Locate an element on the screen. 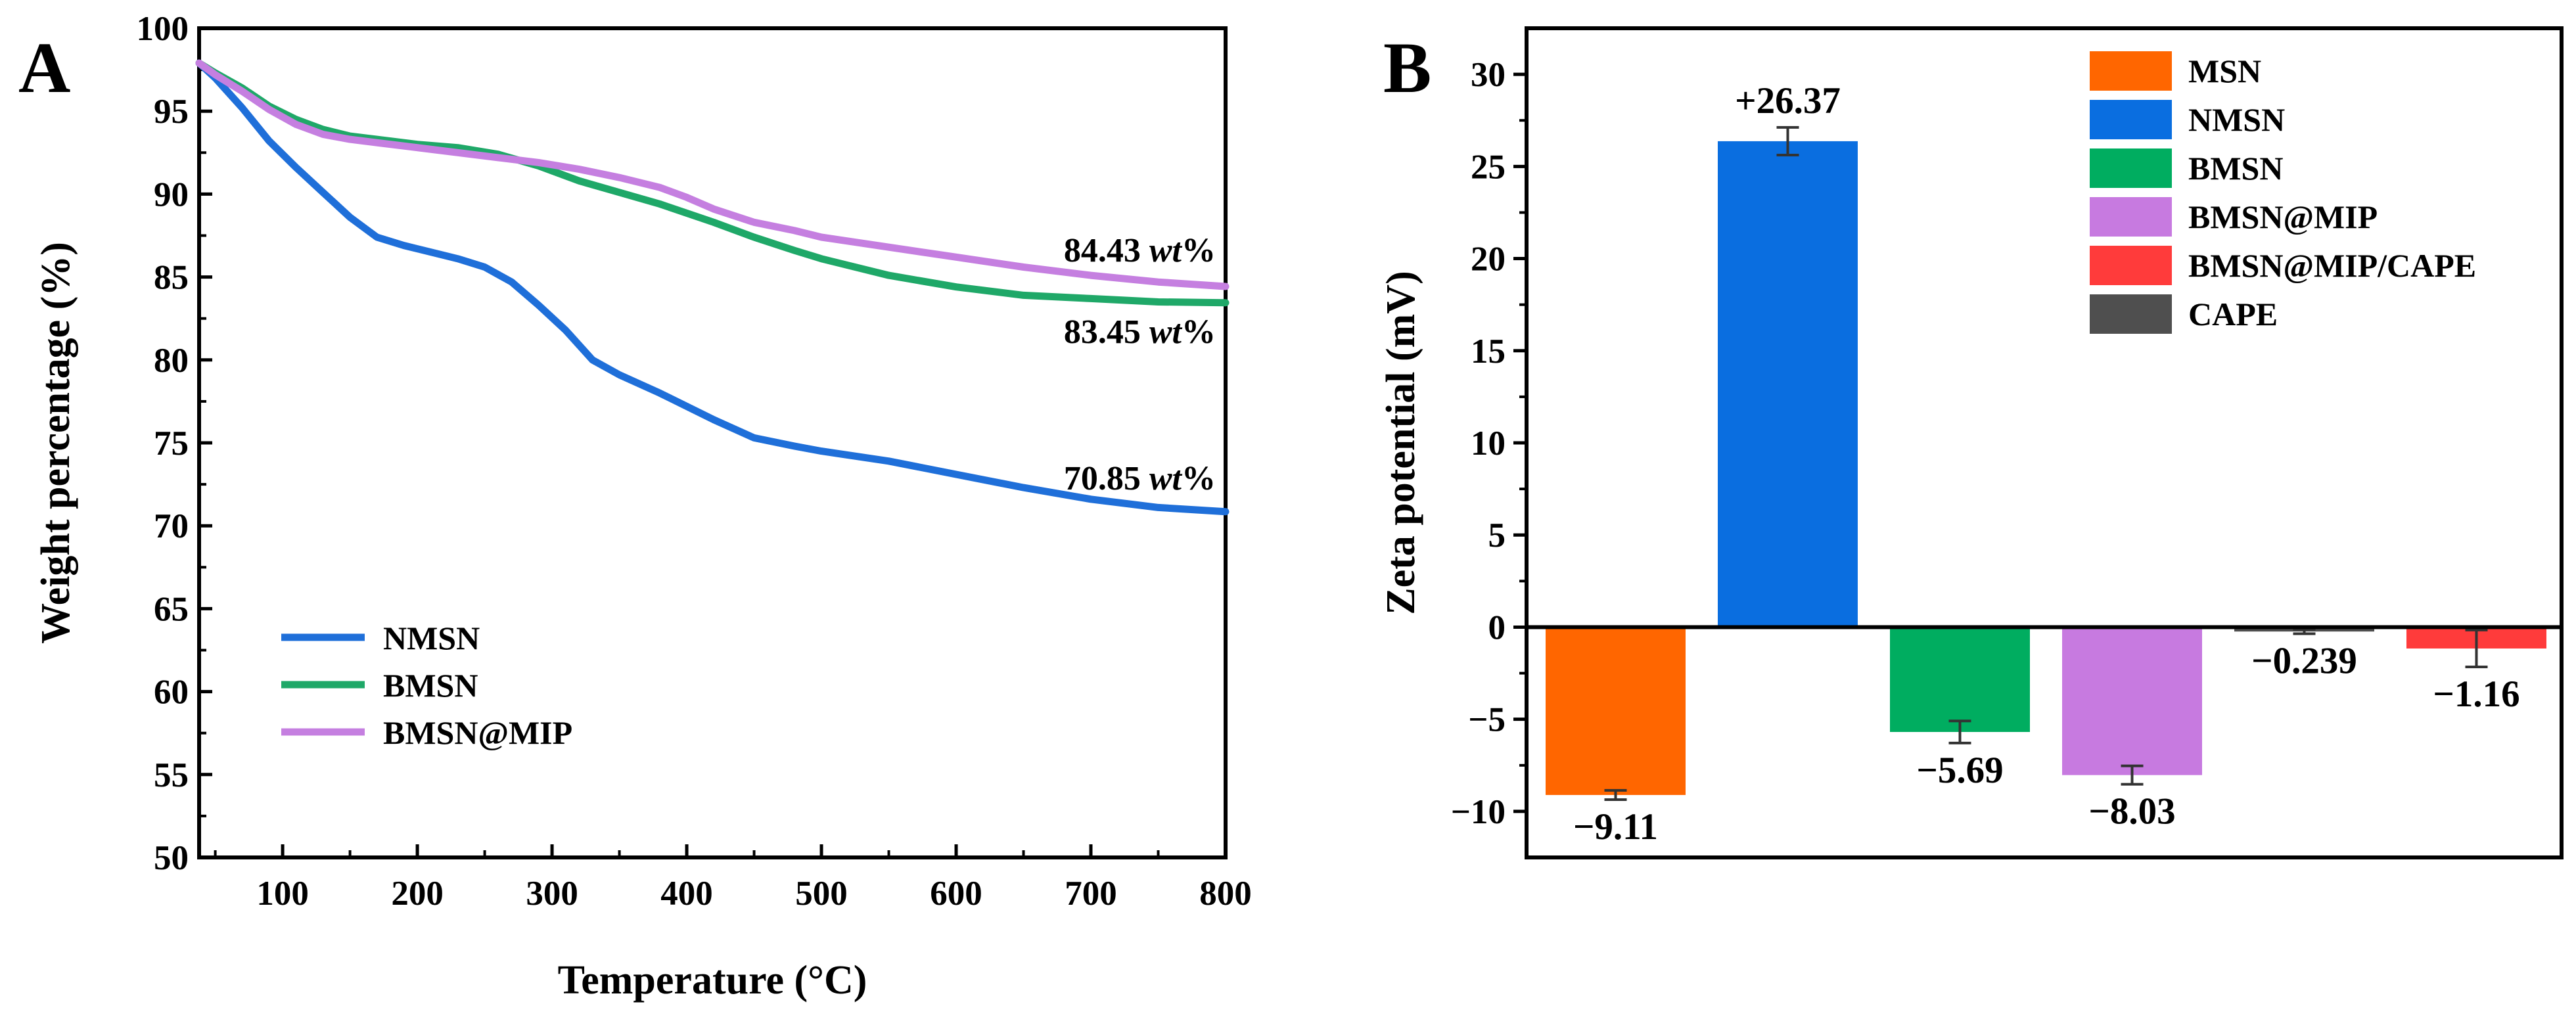 This screenshot has width=2576, height=1025. y-tick-label: 10 is located at coordinates (1488, 443).